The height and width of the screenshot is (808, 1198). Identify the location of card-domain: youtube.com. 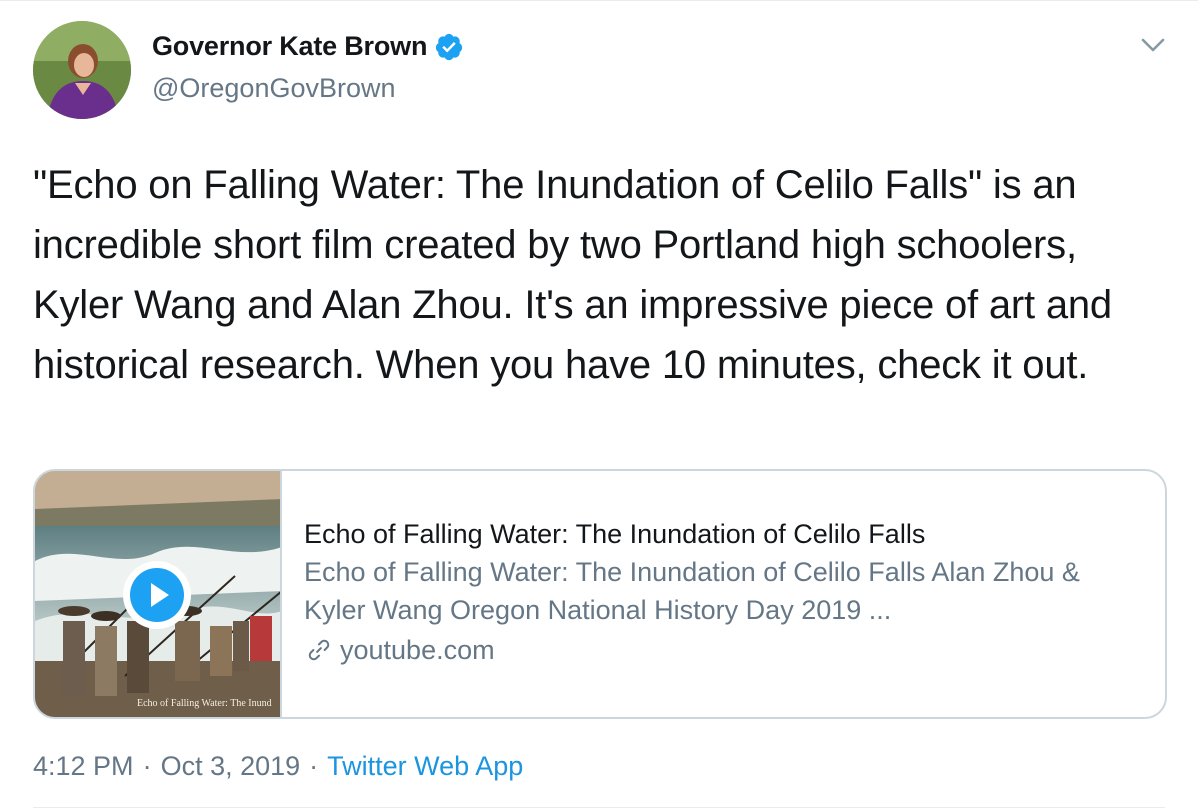
(734, 650).